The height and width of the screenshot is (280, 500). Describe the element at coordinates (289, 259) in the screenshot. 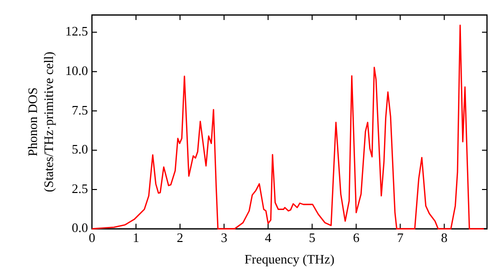

I see `x-axis-title: Frequency (THz)` at that location.